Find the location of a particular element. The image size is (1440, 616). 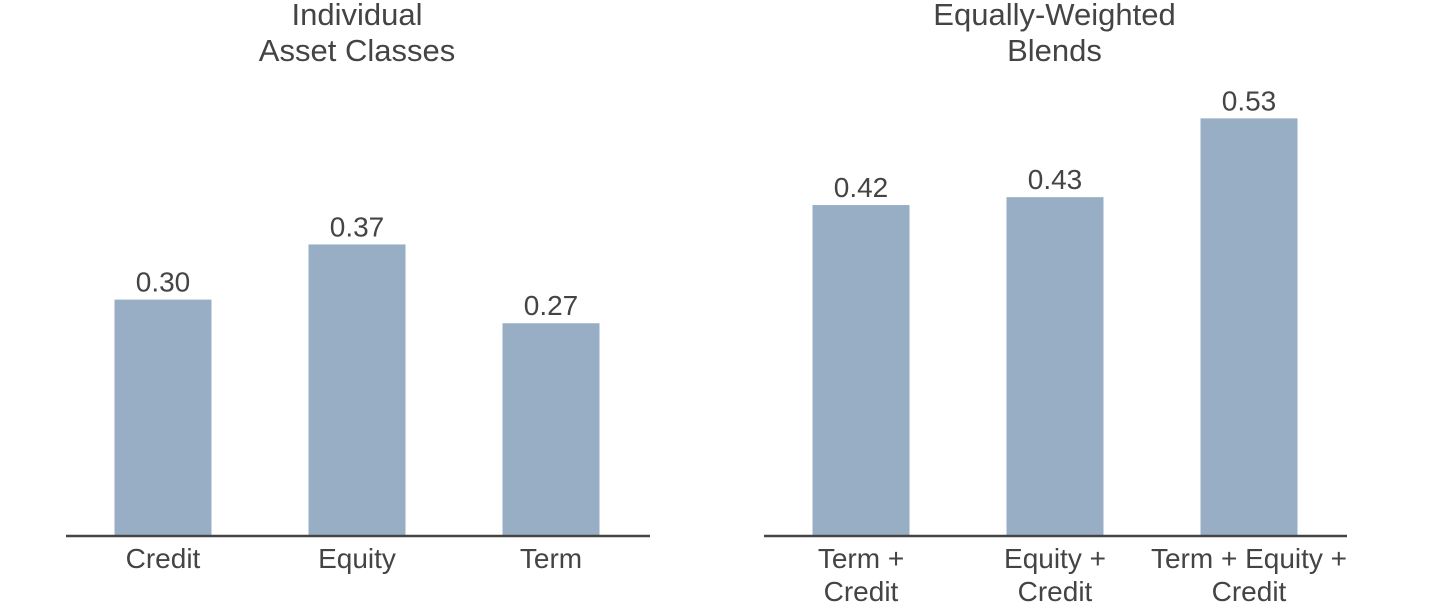

x-tick-label-line: Term is located at coordinates (551, 558).